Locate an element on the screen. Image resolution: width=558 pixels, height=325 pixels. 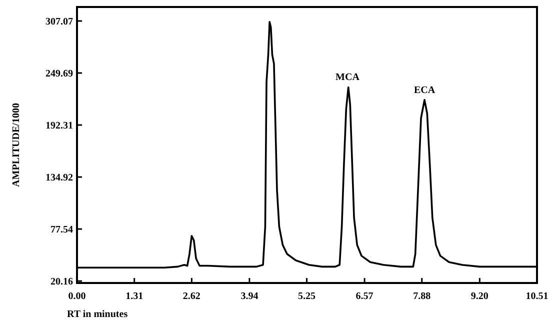
x-tick-label: 10.51 is located at coordinates (537, 296).